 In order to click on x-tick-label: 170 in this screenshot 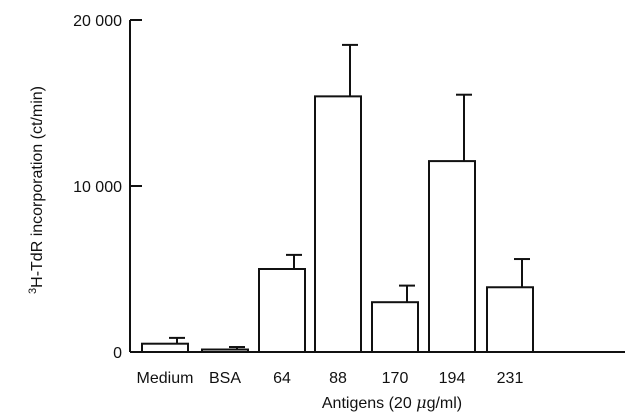, I will do `click(395, 378)`.